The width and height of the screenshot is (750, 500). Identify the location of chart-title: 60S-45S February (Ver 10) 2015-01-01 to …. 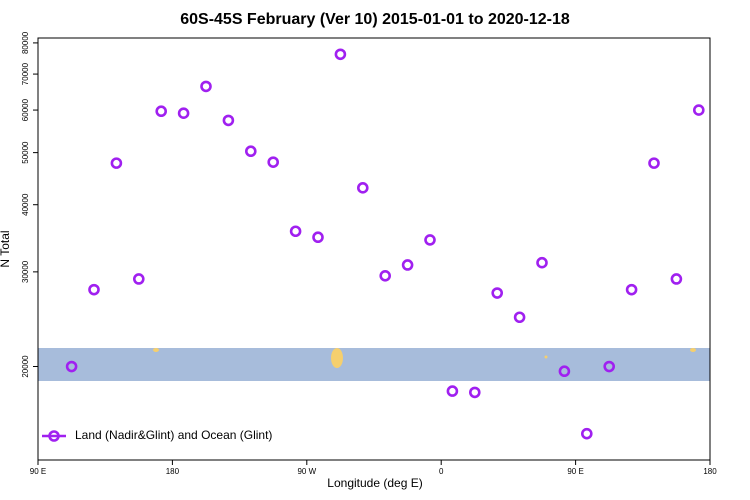
(375, 19).